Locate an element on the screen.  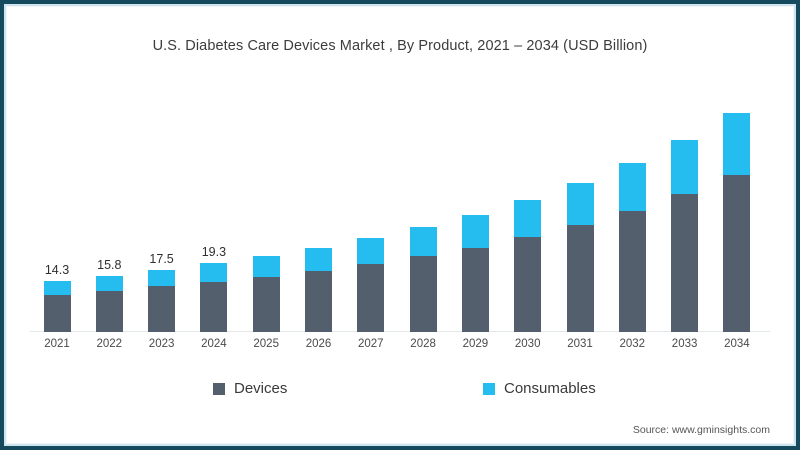
bar-column-2029 is located at coordinates (475, 273).